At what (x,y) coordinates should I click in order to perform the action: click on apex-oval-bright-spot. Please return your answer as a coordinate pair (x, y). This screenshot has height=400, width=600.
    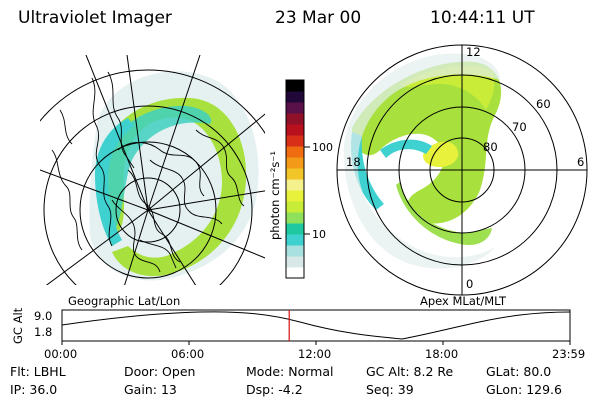
    Looking at the image, I should click on (441, 154).